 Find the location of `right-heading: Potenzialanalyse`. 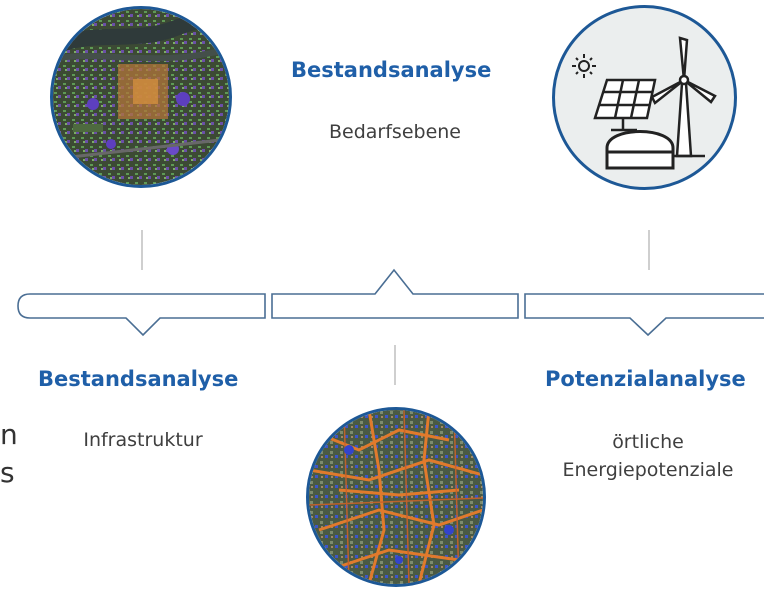

right-heading: Potenzialanalyse is located at coordinates (645, 379).